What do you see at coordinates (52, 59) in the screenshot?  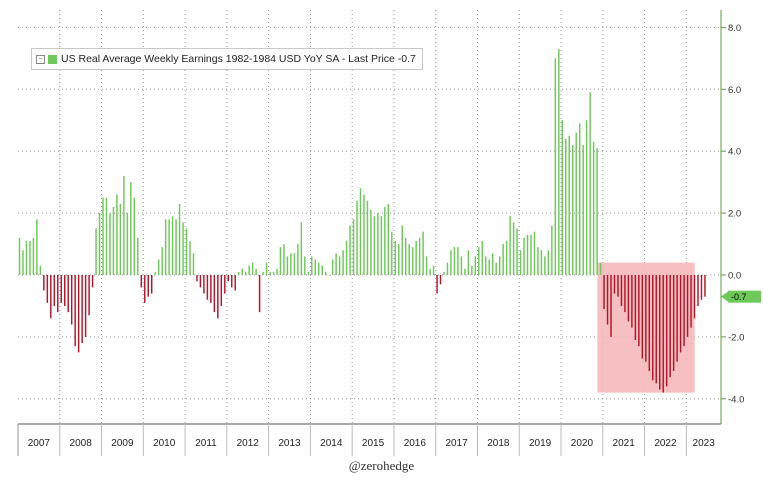 I see `legend-swatch` at bounding box center [52, 59].